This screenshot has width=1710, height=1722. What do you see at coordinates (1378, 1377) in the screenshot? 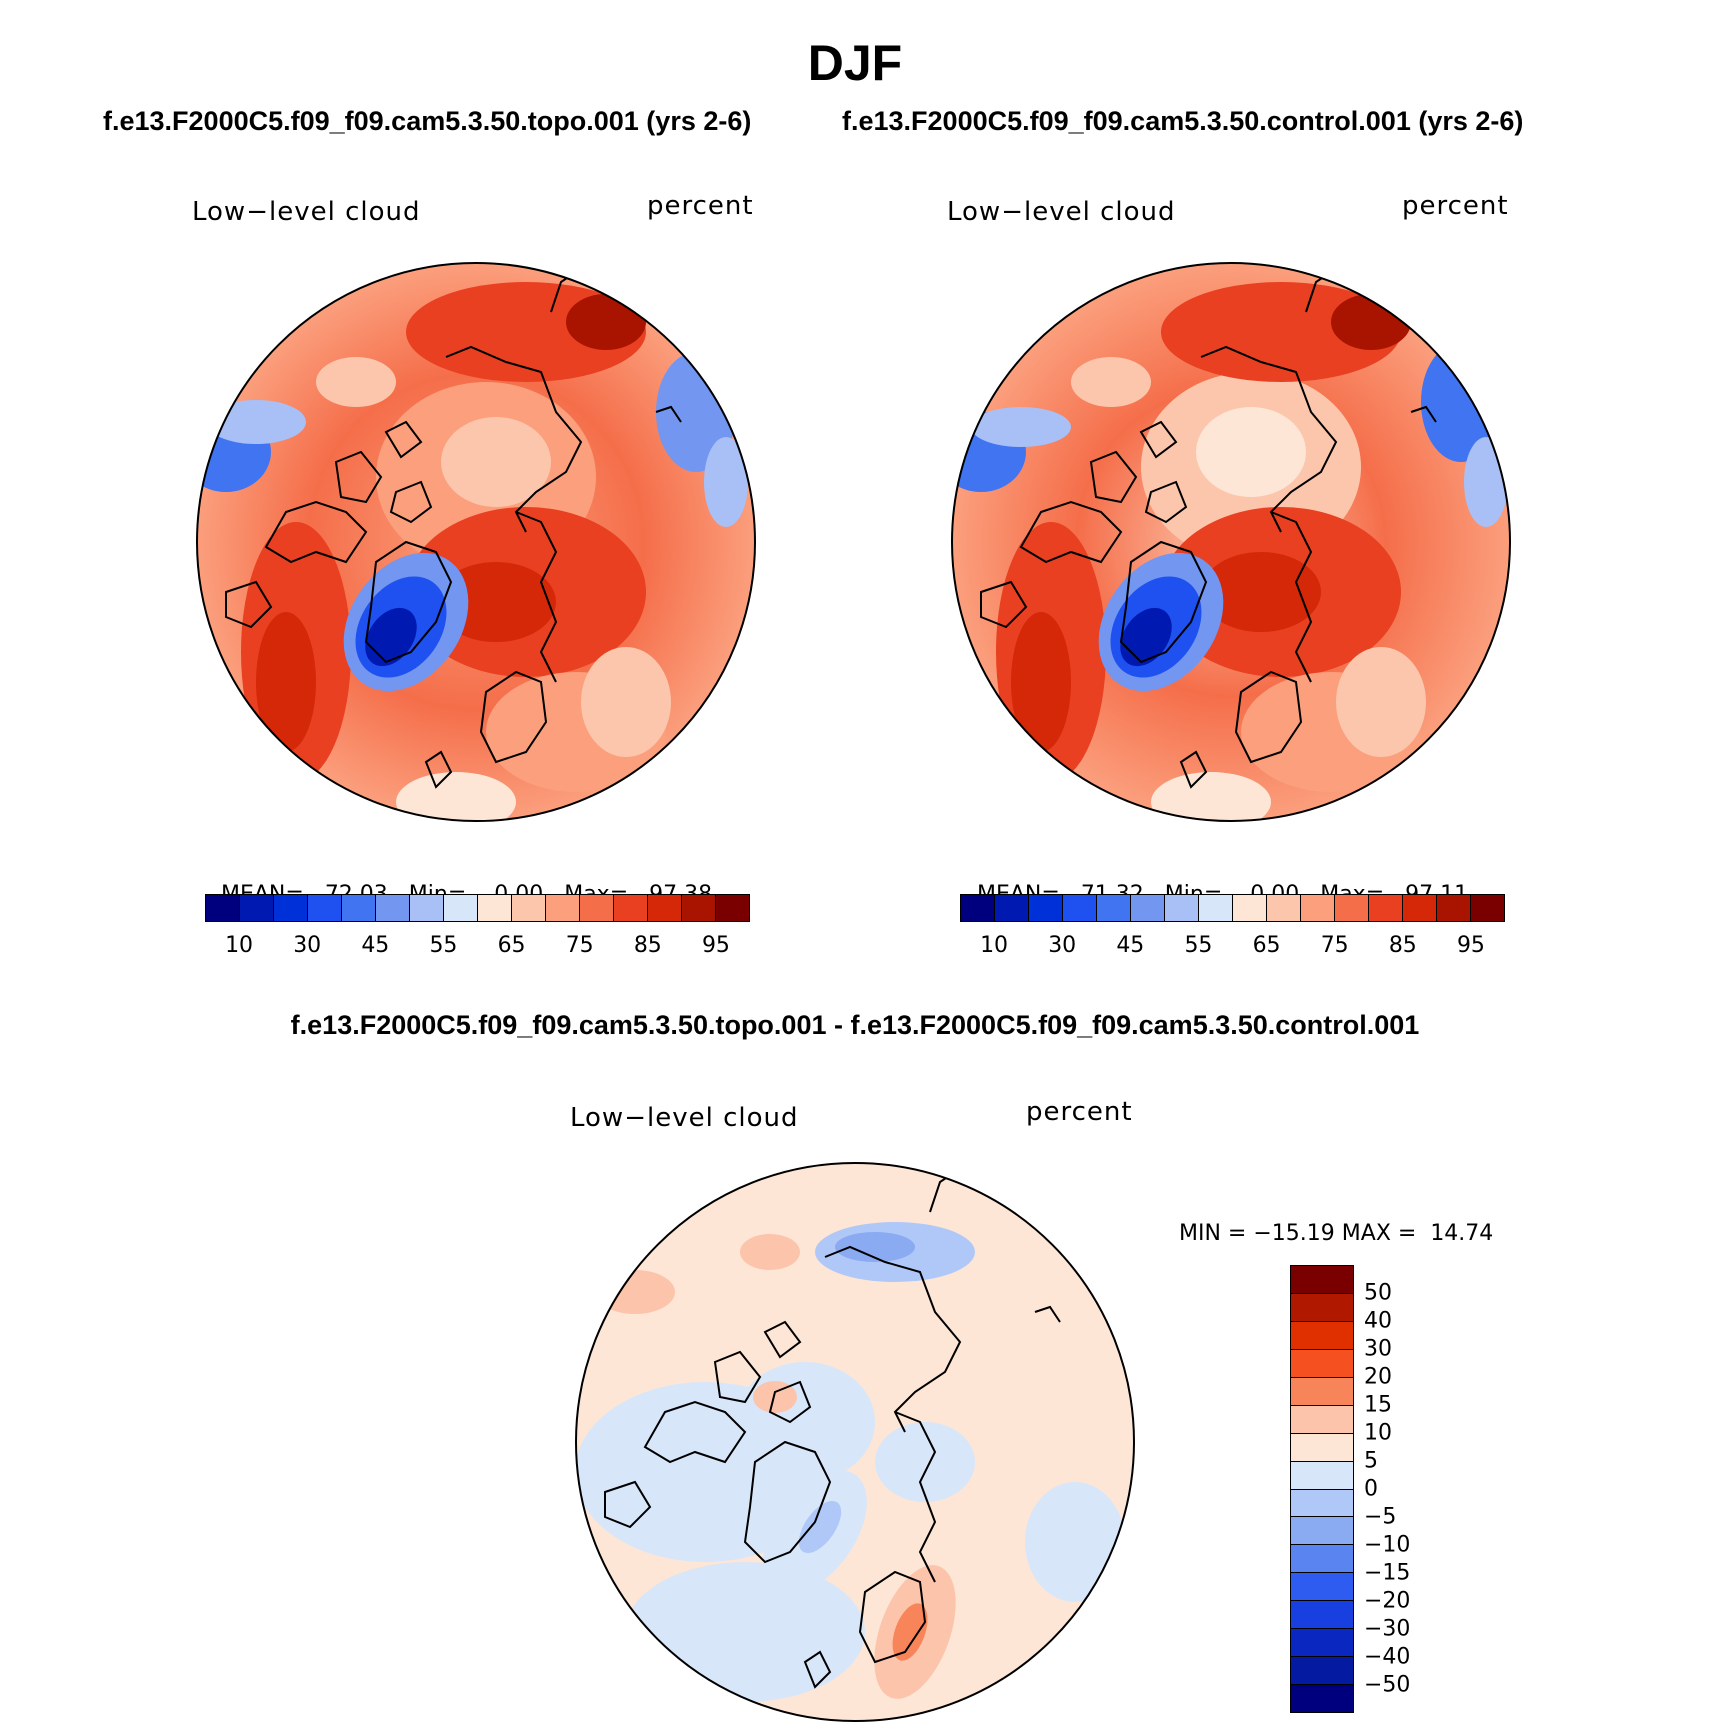
I see `colorbar-tick-label: 20` at bounding box center [1378, 1377].